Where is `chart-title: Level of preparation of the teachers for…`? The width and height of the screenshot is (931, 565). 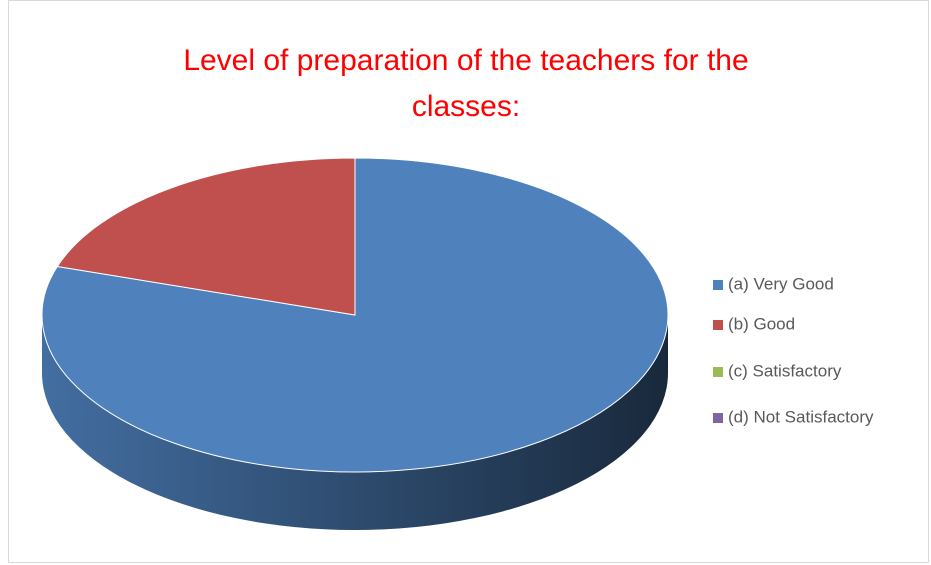 chart-title: Level of preparation of the teachers for… is located at coordinates (466, 83).